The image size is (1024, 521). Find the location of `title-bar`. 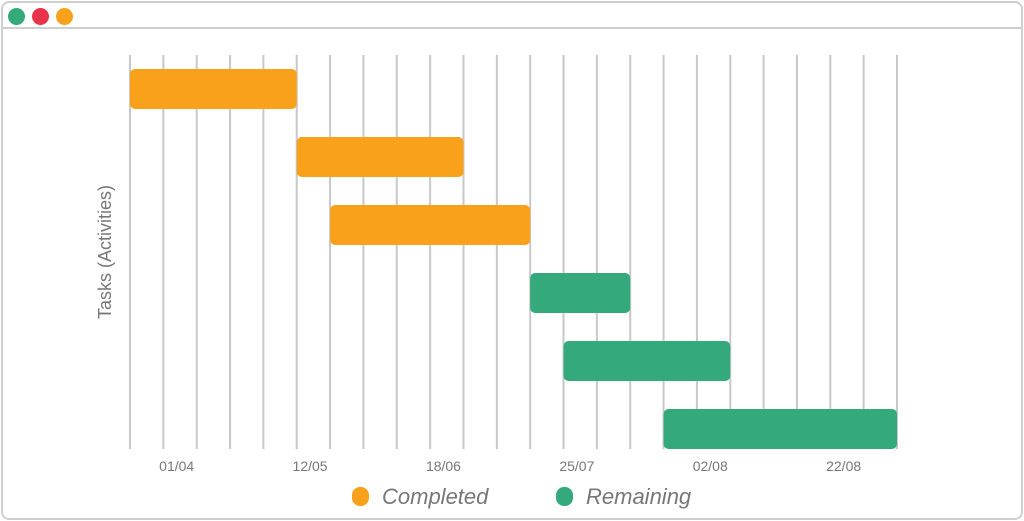

title-bar is located at coordinates (512, 16).